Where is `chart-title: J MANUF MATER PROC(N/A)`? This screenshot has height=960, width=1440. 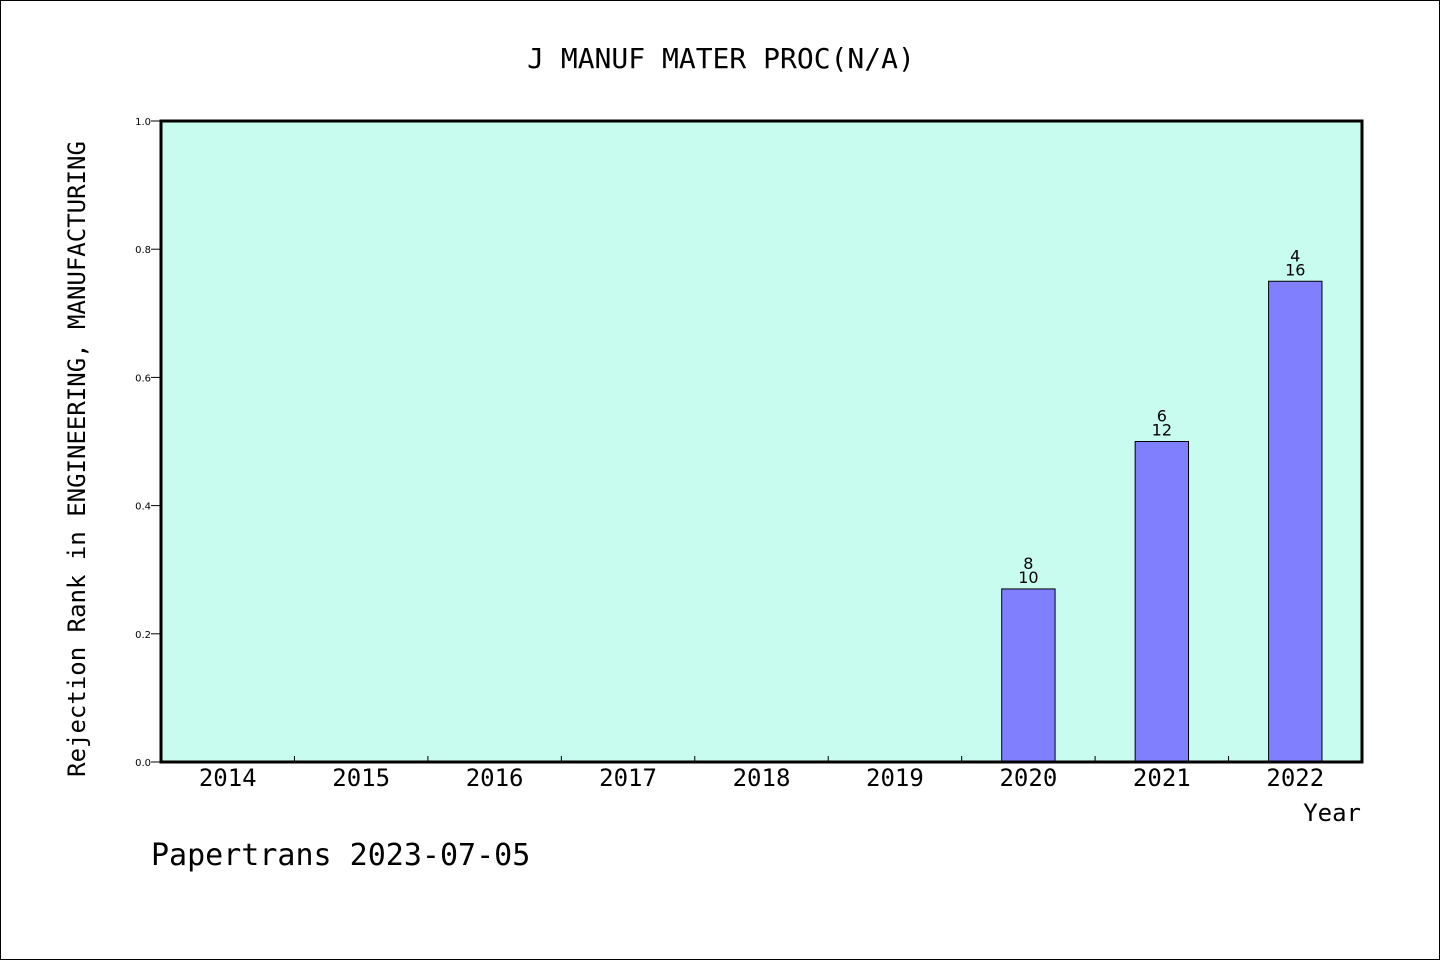
chart-title: J MANUF MATER PROC(N/A) is located at coordinates (721, 58).